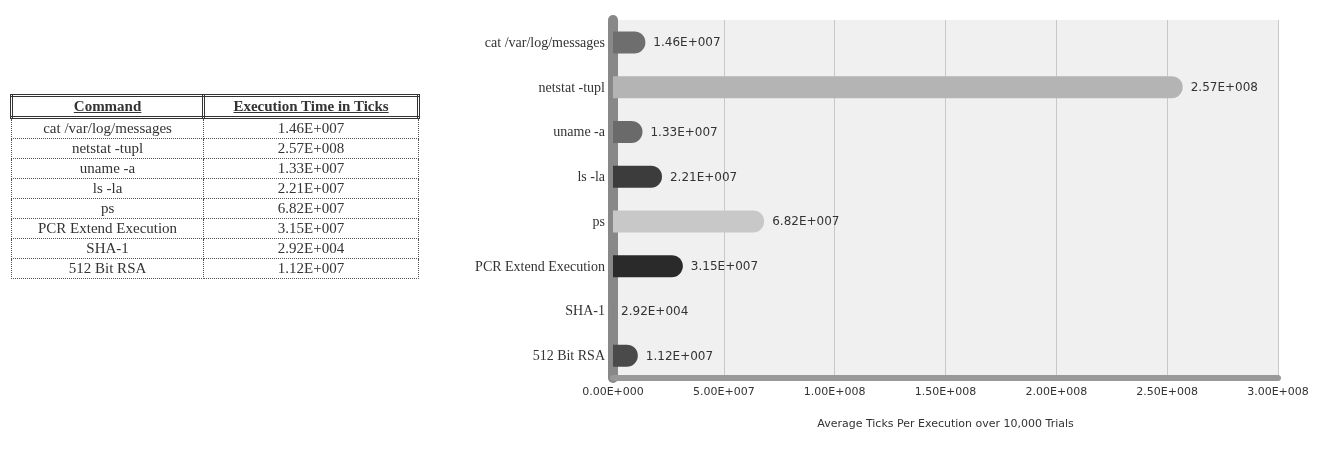 This screenshot has height=451, width=1318. Describe the element at coordinates (311, 208) in the screenshot. I see `text: 6.82E+007` at that location.